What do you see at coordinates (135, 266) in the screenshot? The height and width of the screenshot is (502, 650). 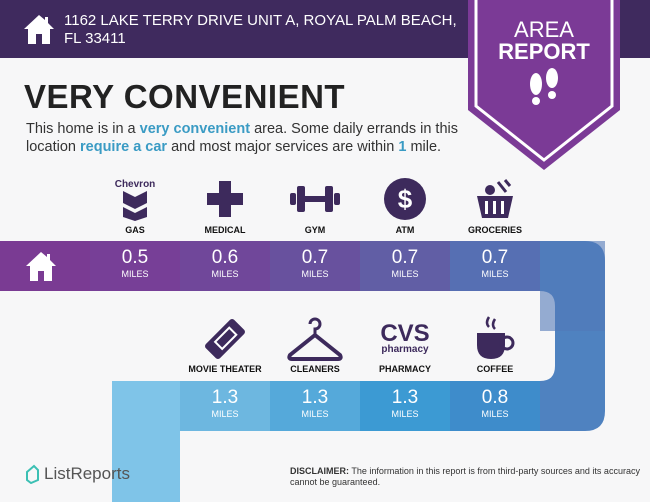 I see `distance-gas: 0.5 MILES` at bounding box center [135, 266].